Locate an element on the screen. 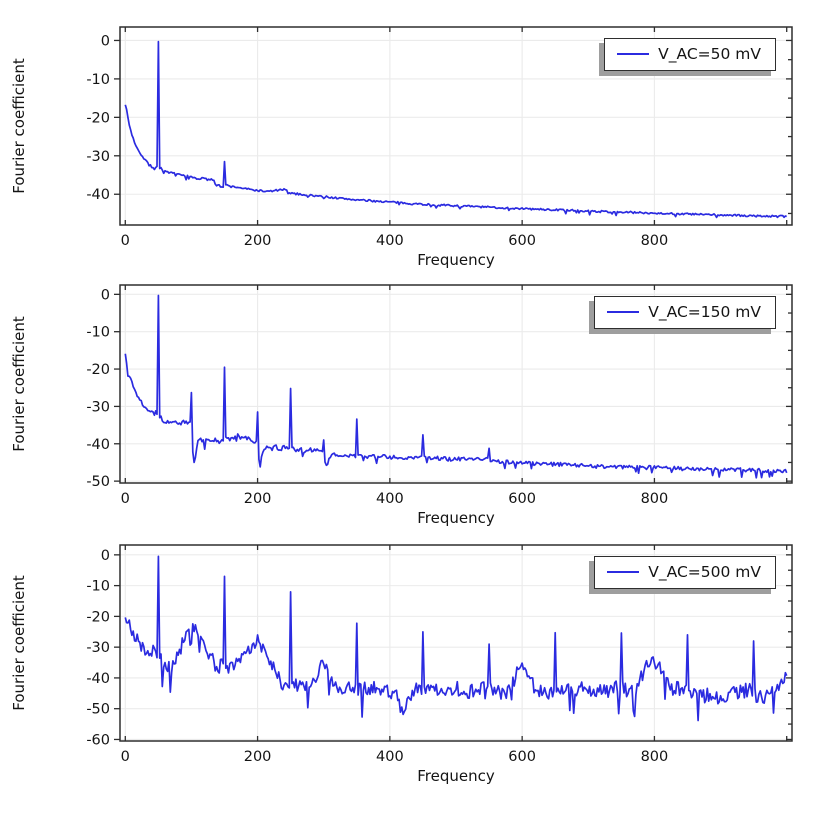  legend-vac-50mv: V_AC=50 mV is located at coordinates (690, 54).